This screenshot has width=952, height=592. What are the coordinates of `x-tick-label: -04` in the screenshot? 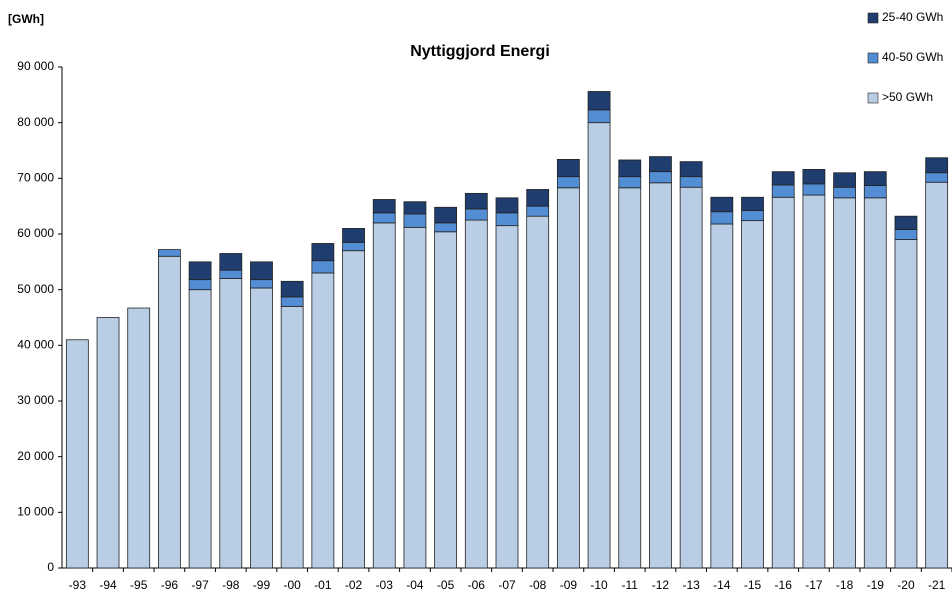 It's located at (415, 585).